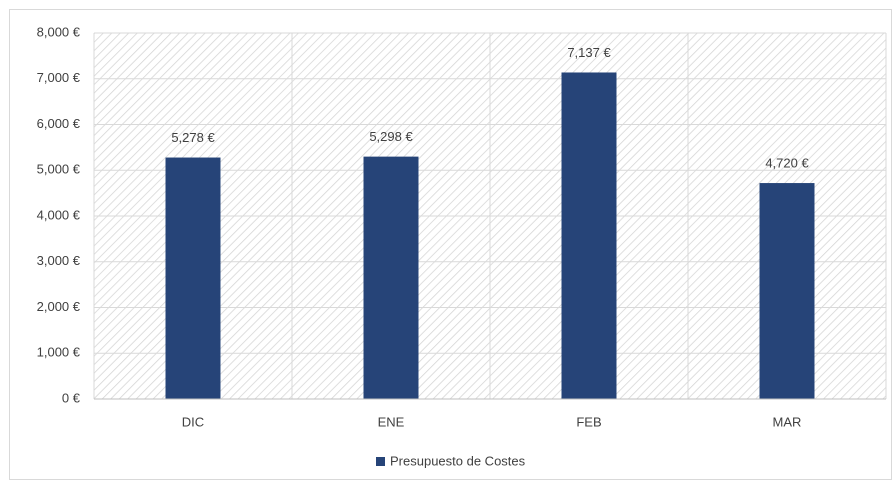 The image size is (893, 482). Describe the element at coordinates (391, 421) in the screenshot. I see `x-tick-label: ENE` at that location.